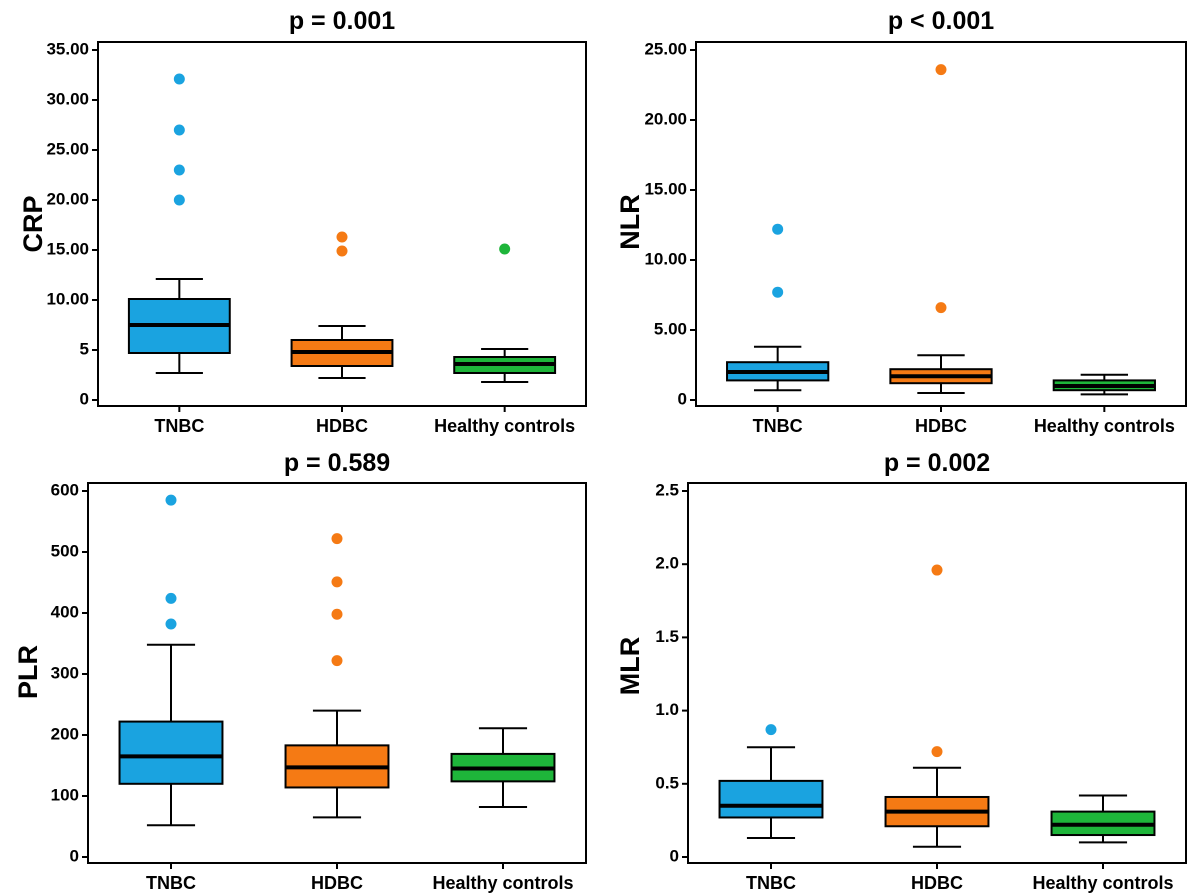 This screenshot has height=896, width=1200. Describe the element at coordinates (65, 672) in the screenshot. I see `y-tick-label: 300` at that location.